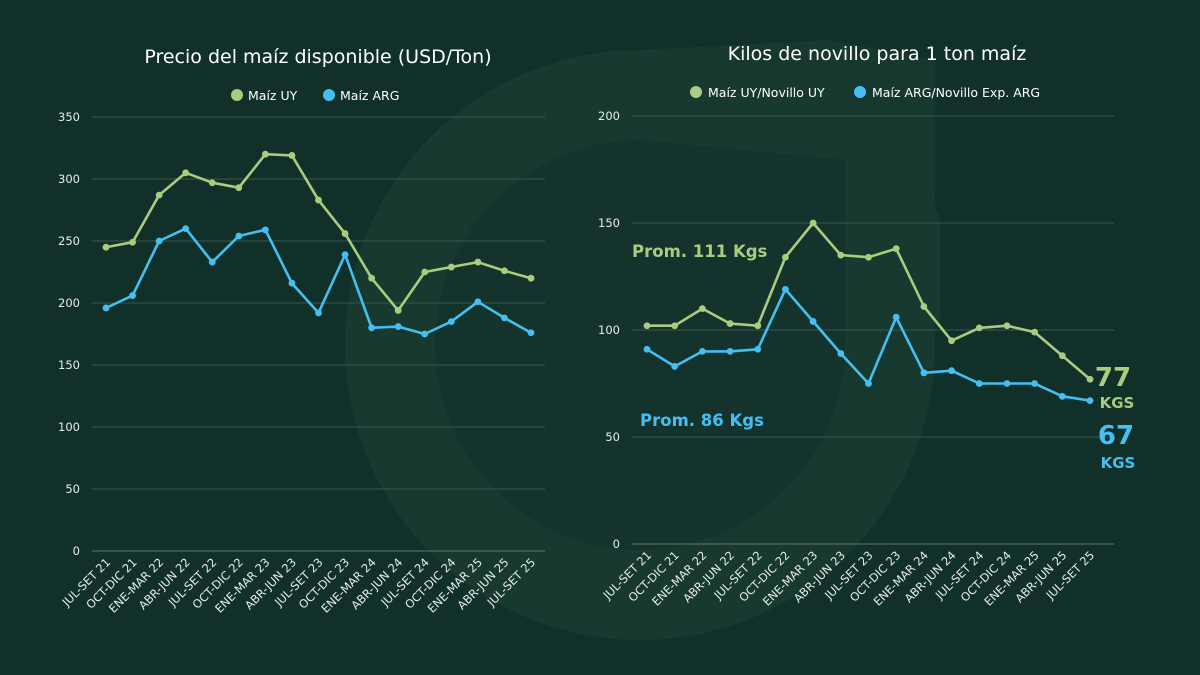  What do you see at coordinates (318, 244) in the screenshot?
I see `chart-left-series` at bounding box center [318, 244].